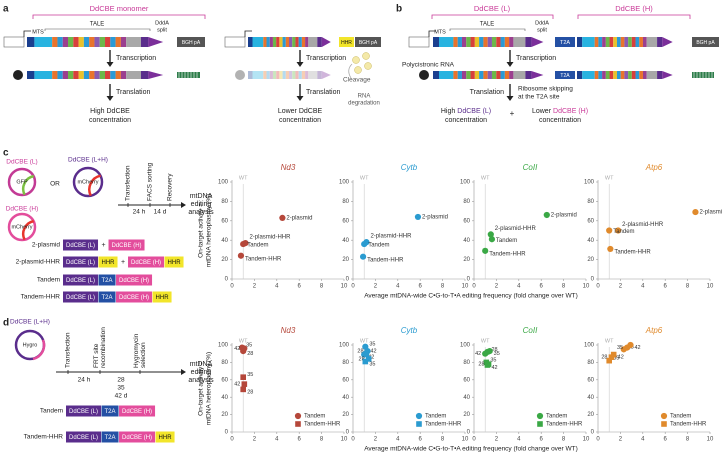 This screenshot has width=722, height=455. What do you see at coordinates (435, 417) in the screenshot?
I see `legend-label: Tandem` at bounding box center [435, 417].